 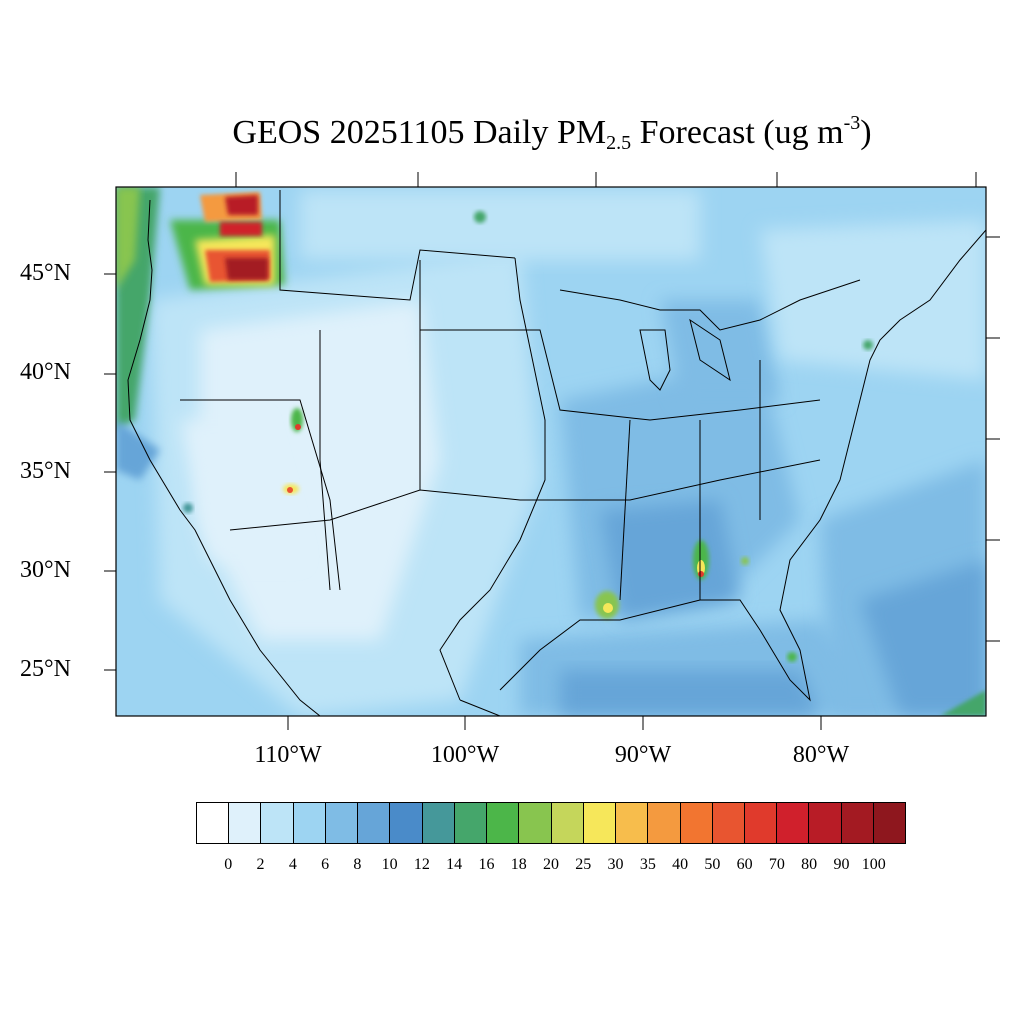 What do you see at coordinates (744, 864) in the screenshot?
I see `colorbar-tick-label: 60` at bounding box center [744, 864].